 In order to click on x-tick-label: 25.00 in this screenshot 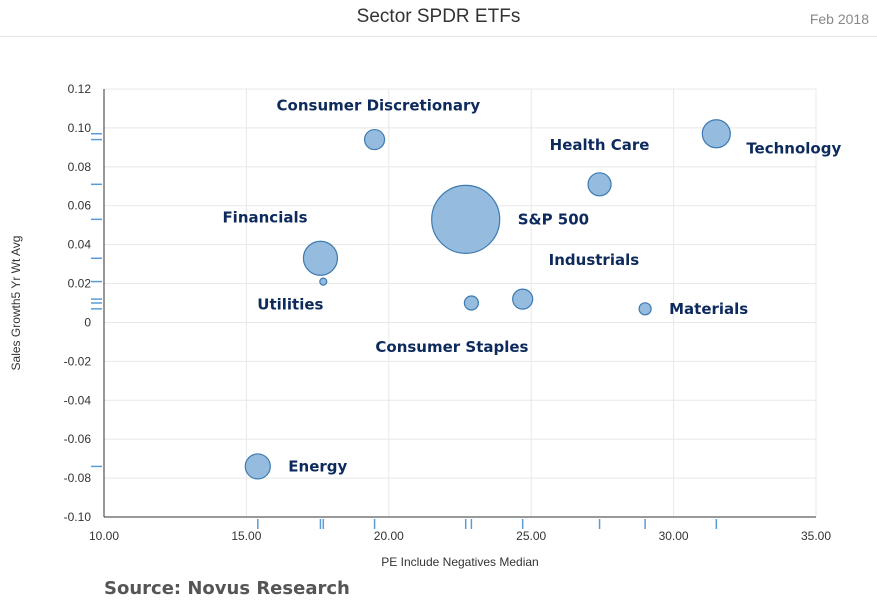, I will do `click(531, 536)`.